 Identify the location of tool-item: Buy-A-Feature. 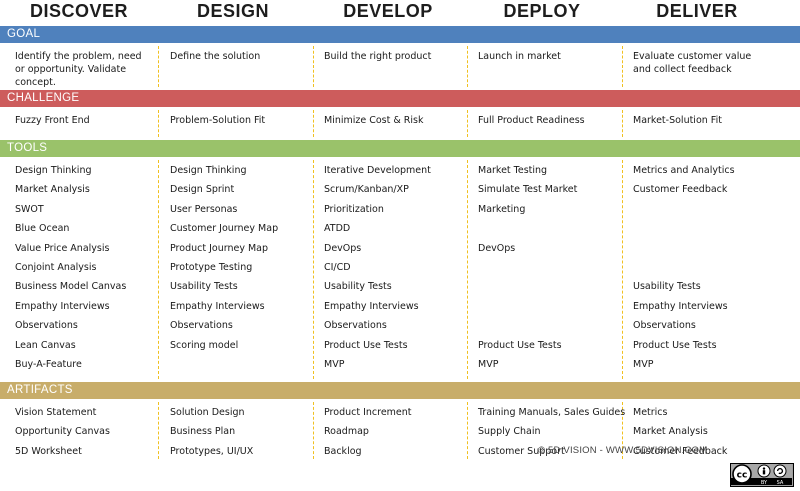
(48, 364).